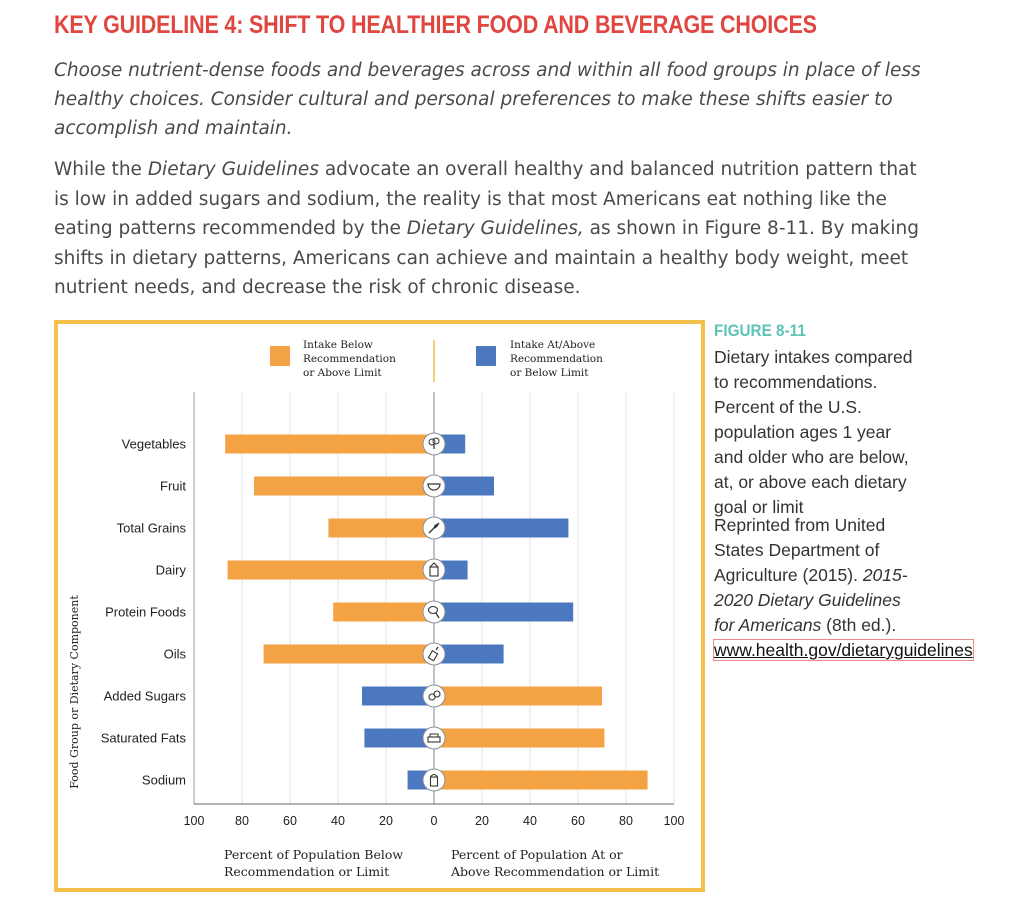 The width and height of the screenshot is (1024, 904). I want to click on category-label: Saturated Fats, so click(144, 738).